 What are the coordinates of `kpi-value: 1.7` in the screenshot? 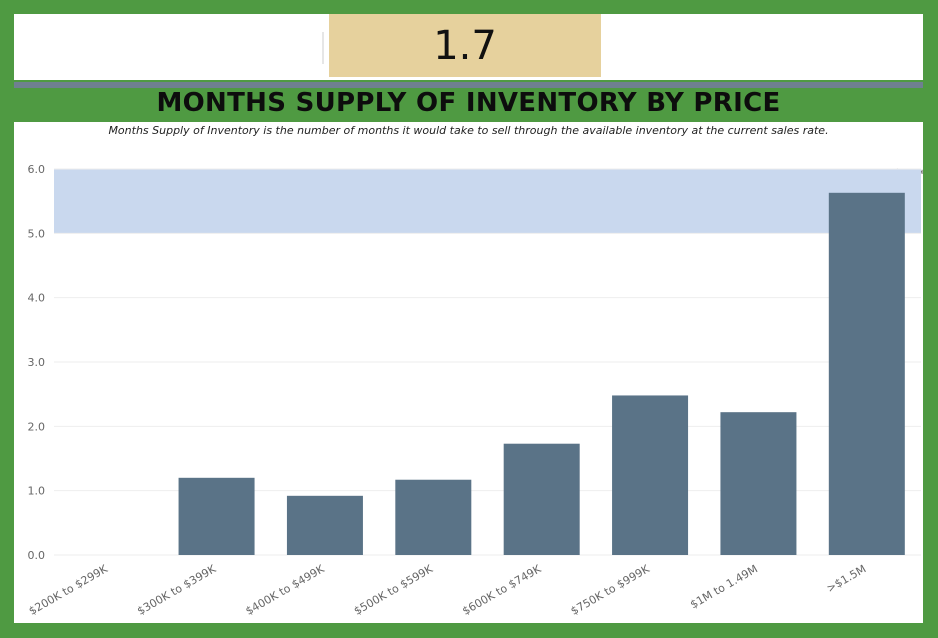 It's located at (465, 45).